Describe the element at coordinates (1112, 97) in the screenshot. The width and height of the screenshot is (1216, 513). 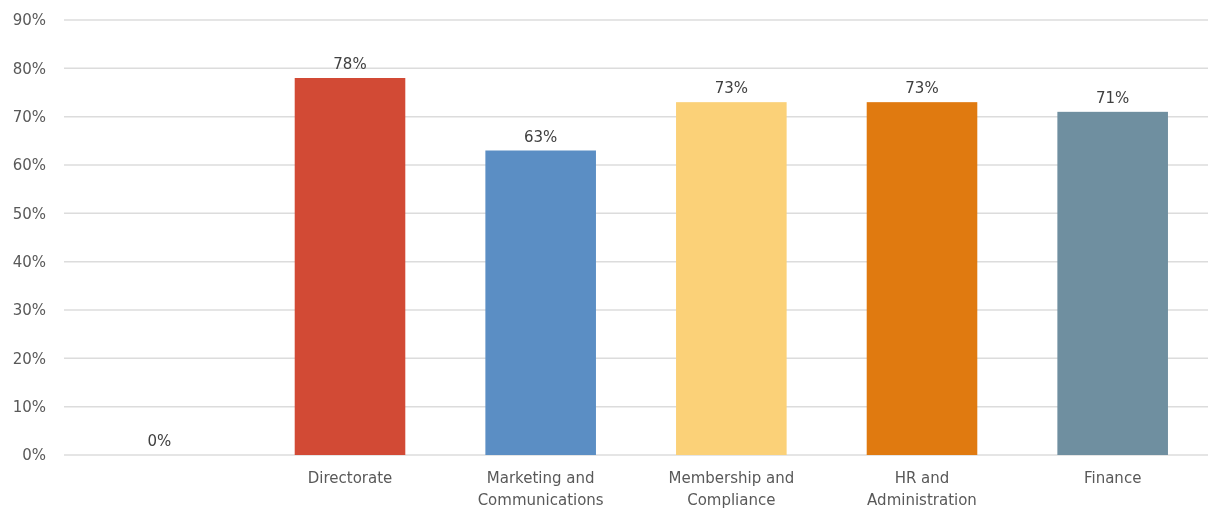
I see `data-label: 71%` at that location.